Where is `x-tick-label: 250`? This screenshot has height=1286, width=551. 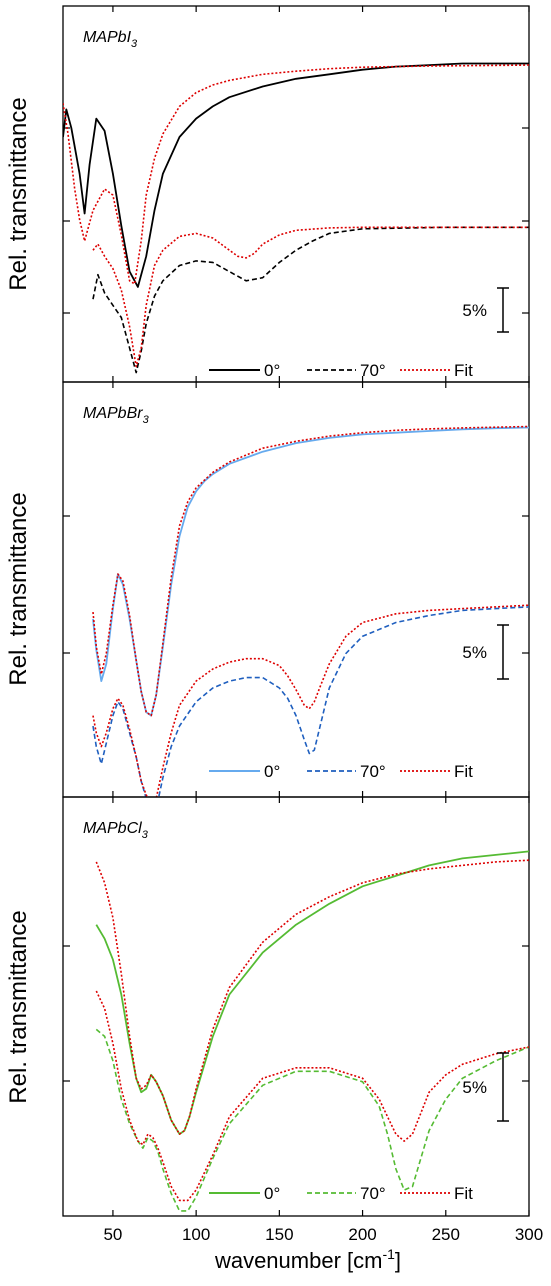 x-tick-label: 250 is located at coordinates (446, 1234).